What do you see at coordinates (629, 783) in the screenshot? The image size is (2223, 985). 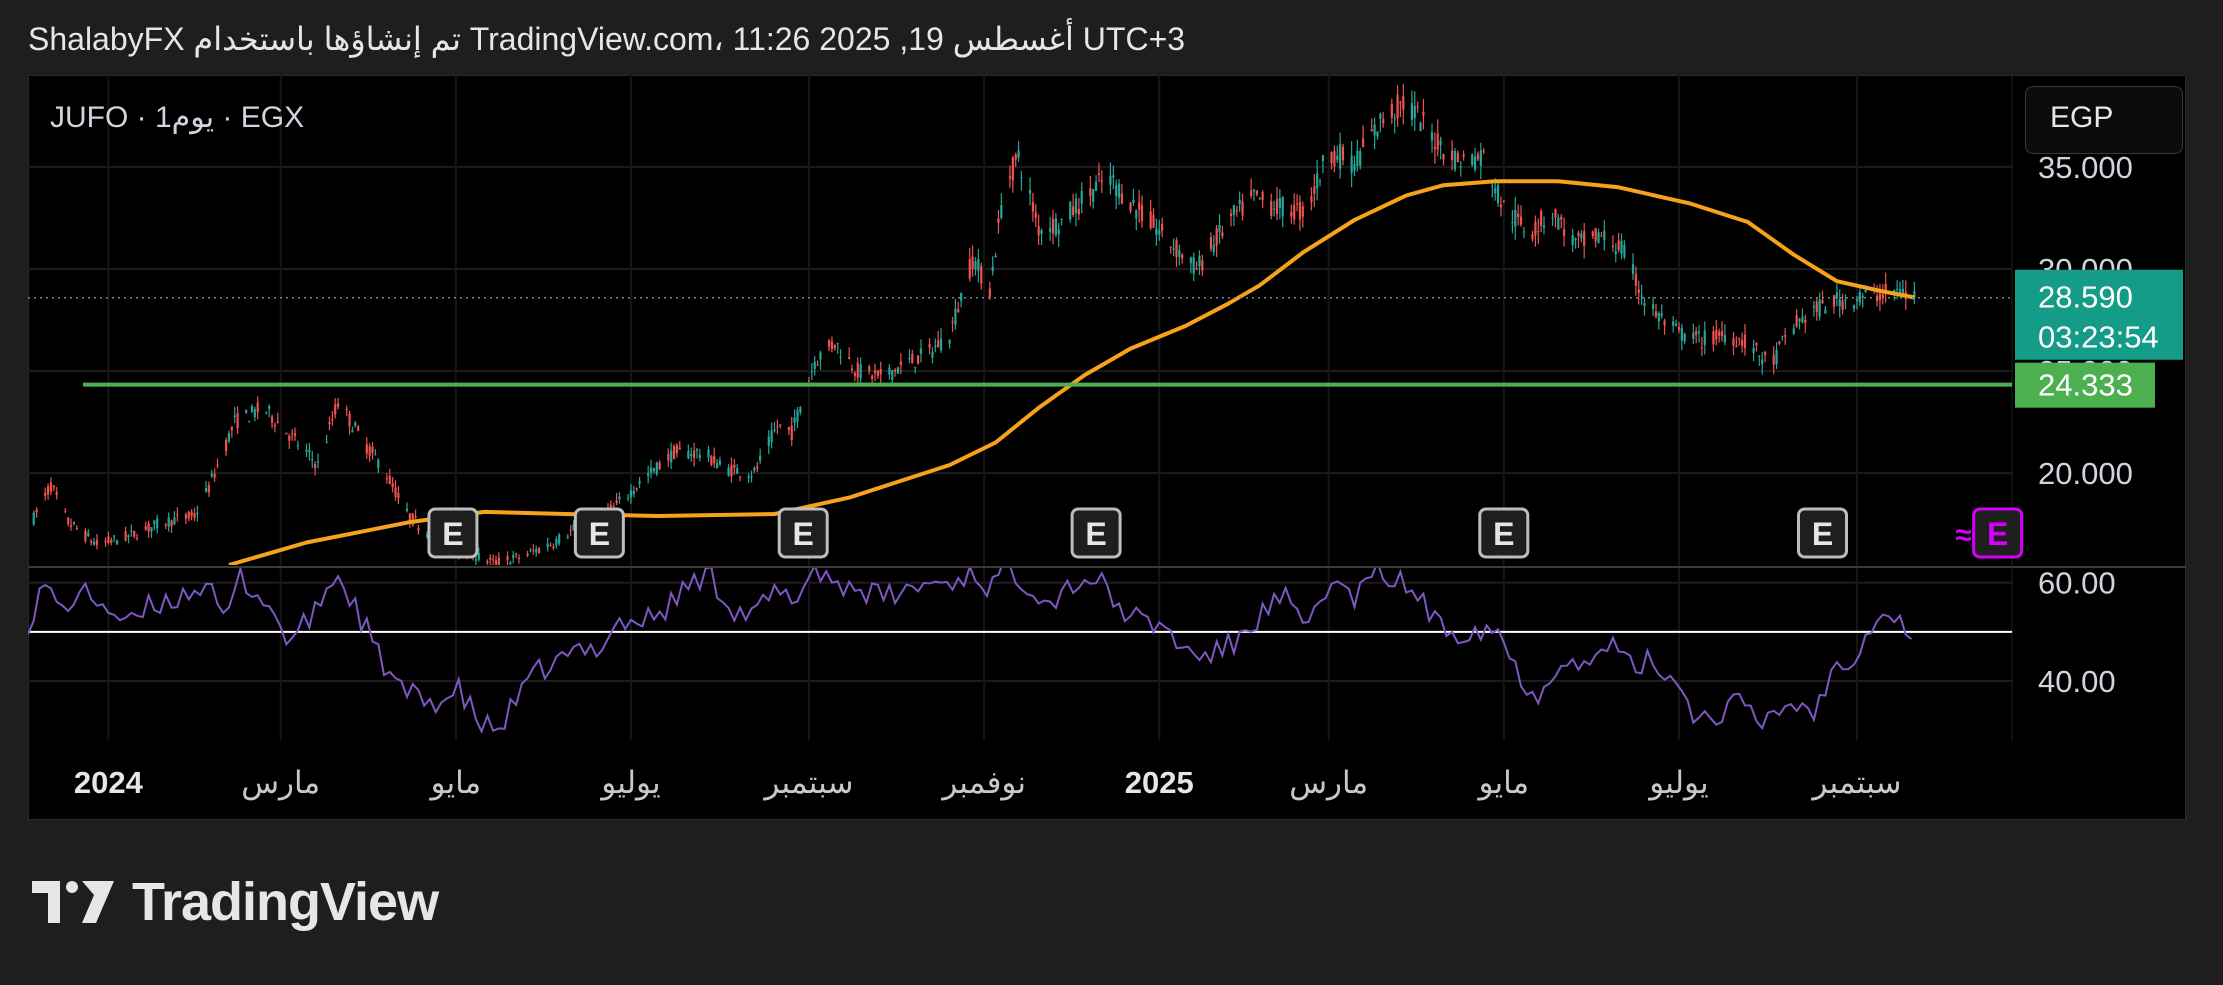 I see `time-tick-label: يوليو` at bounding box center [629, 783].